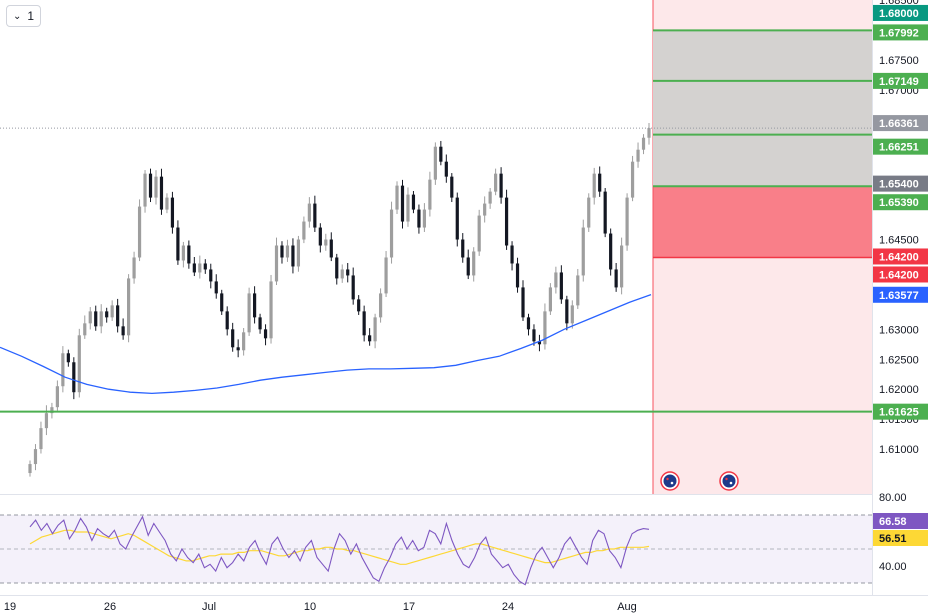 Image resolution: width=928 pixels, height=615 pixels. Describe the element at coordinates (310, 607) in the screenshot. I see `time-tick-label: 10` at that location.